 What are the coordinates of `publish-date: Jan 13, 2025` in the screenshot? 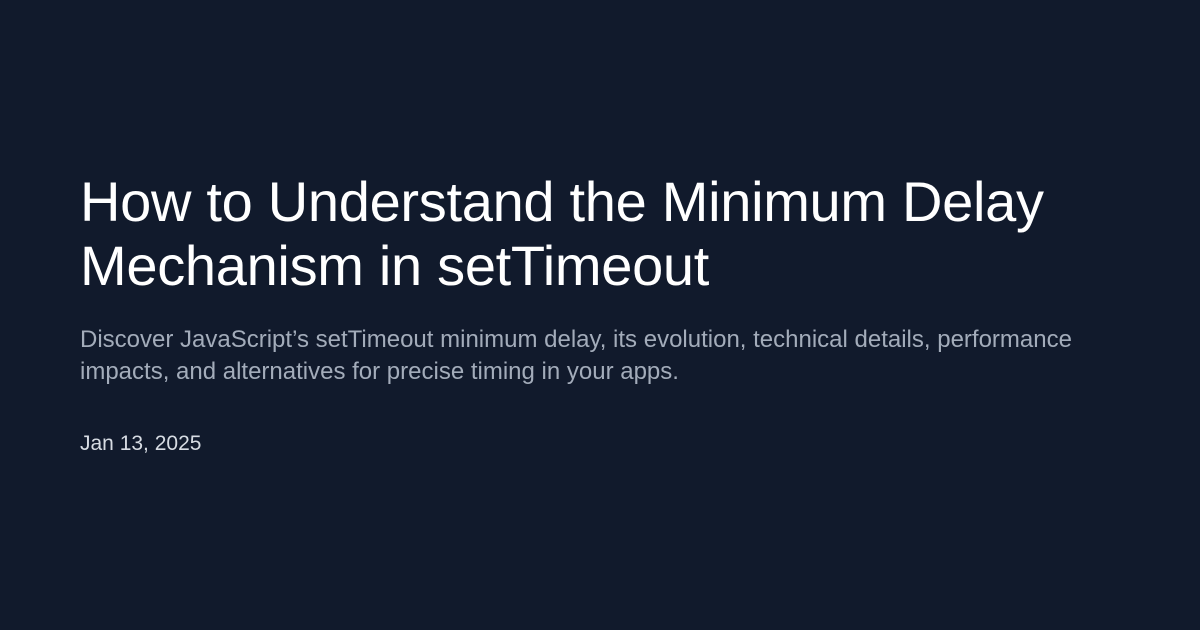 It's located at (141, 443).